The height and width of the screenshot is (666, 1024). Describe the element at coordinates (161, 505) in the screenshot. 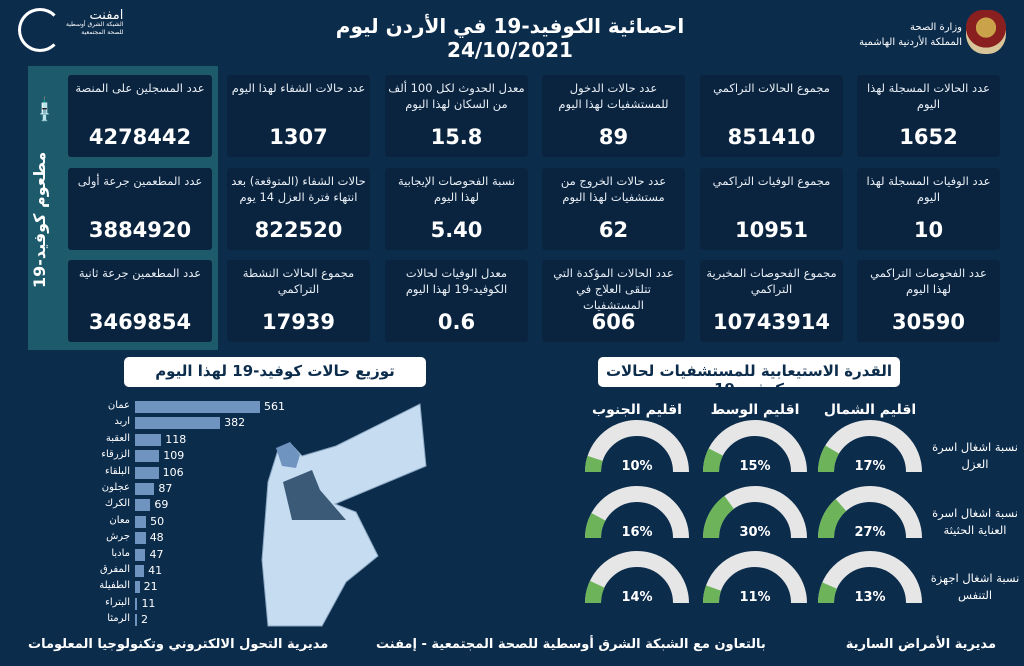

I see `bar-value: 69` at that location.